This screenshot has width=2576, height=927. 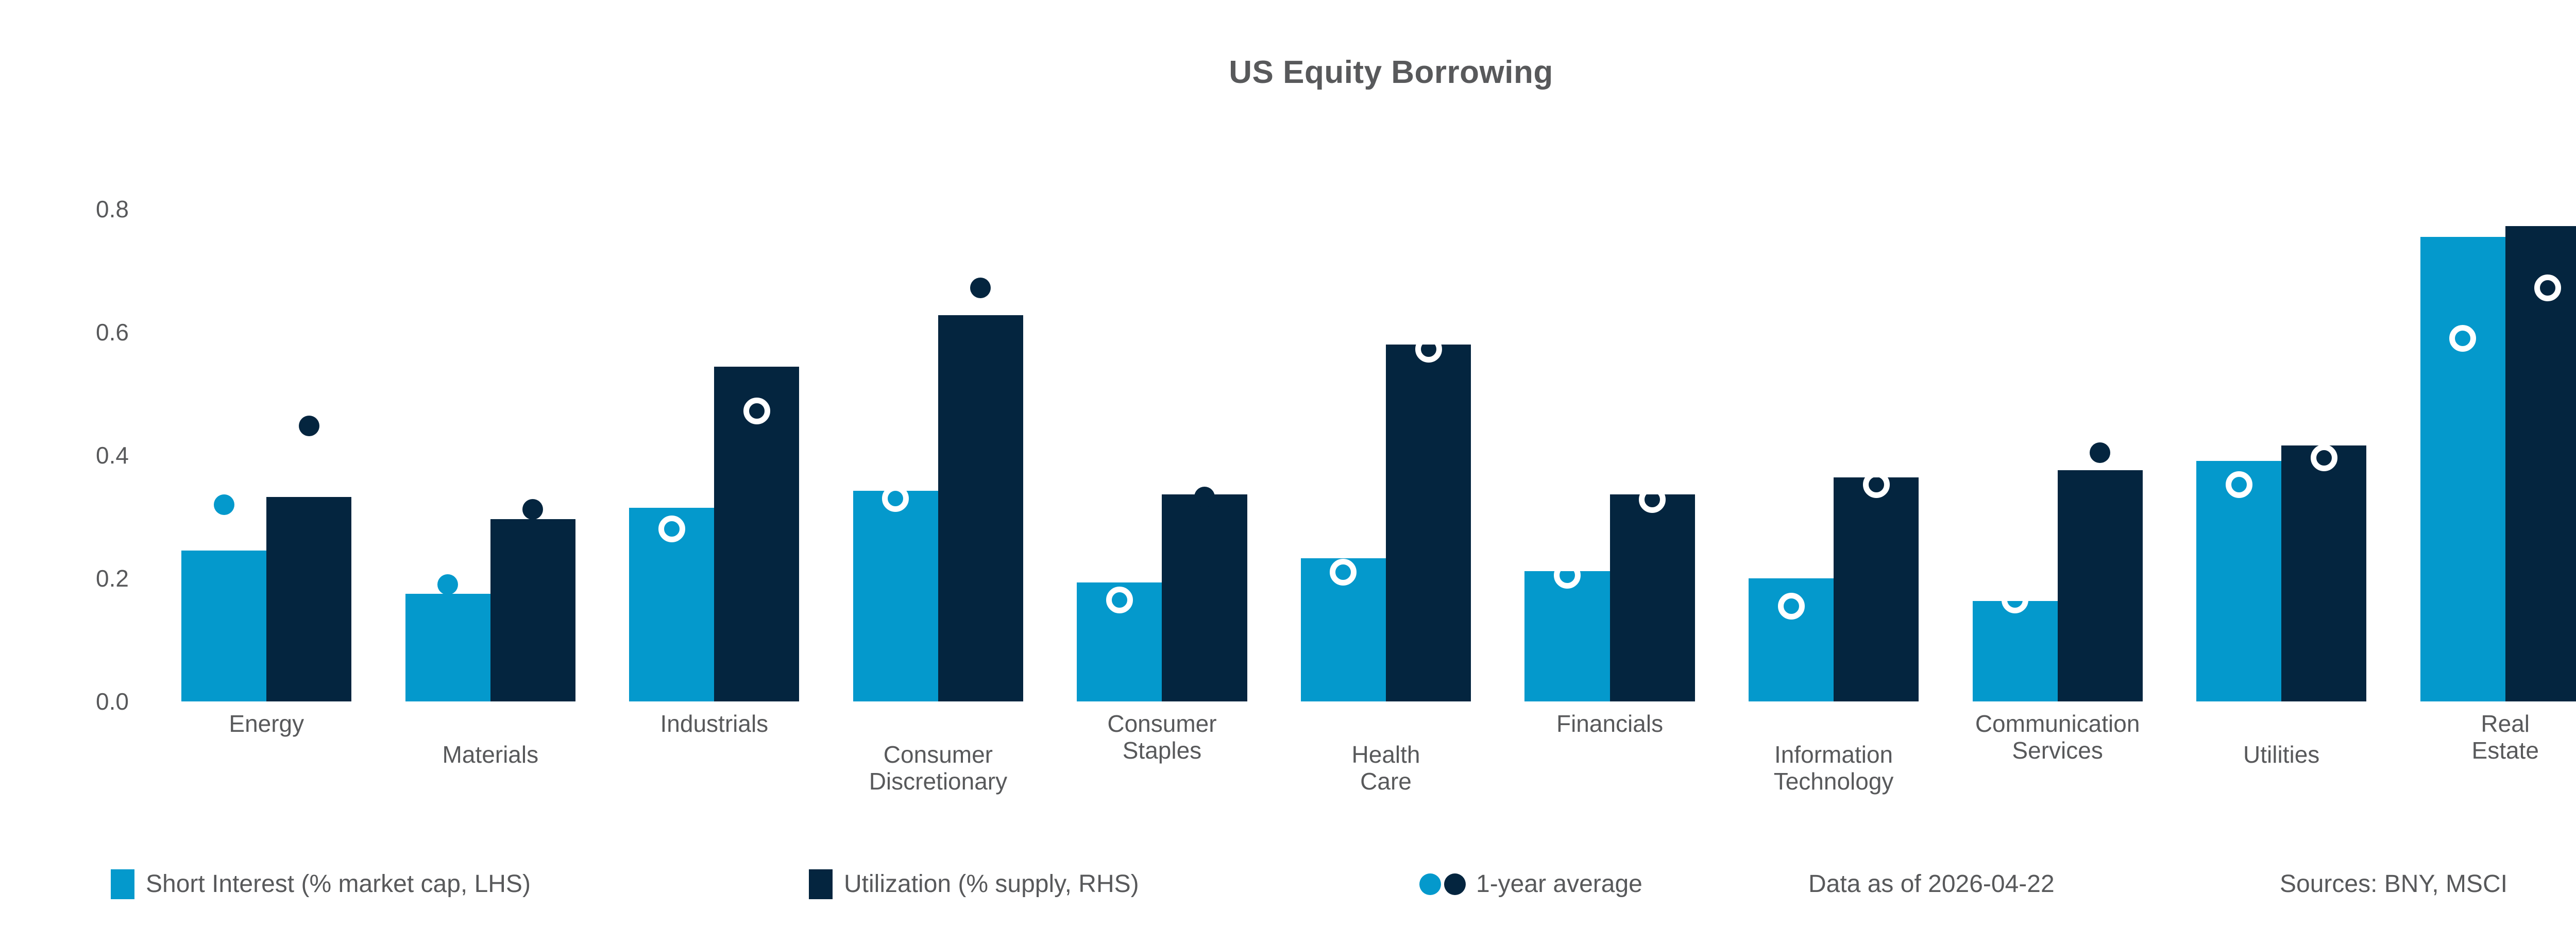 I want to click on x-axis-category-label: Energy, so click(x=266, y=723).